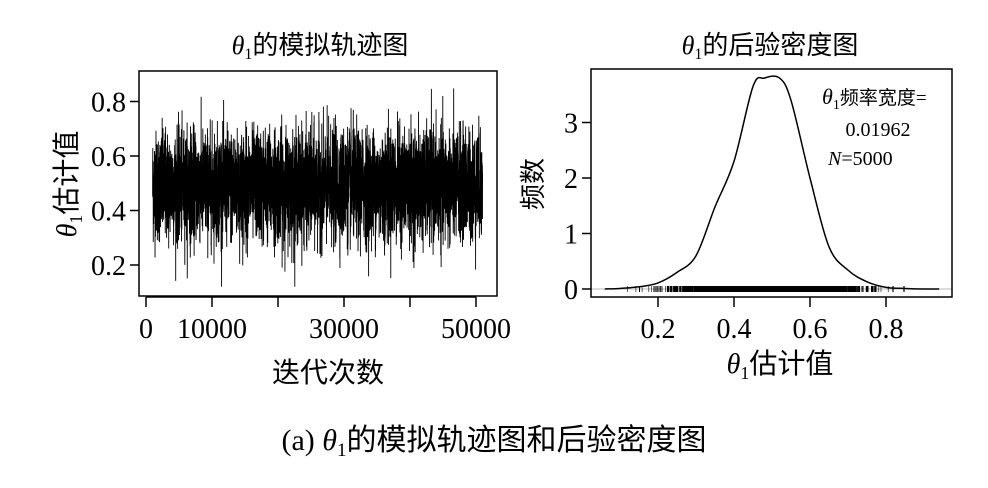  I want to click on x-tick-label: 0.4, so click(734, 329).